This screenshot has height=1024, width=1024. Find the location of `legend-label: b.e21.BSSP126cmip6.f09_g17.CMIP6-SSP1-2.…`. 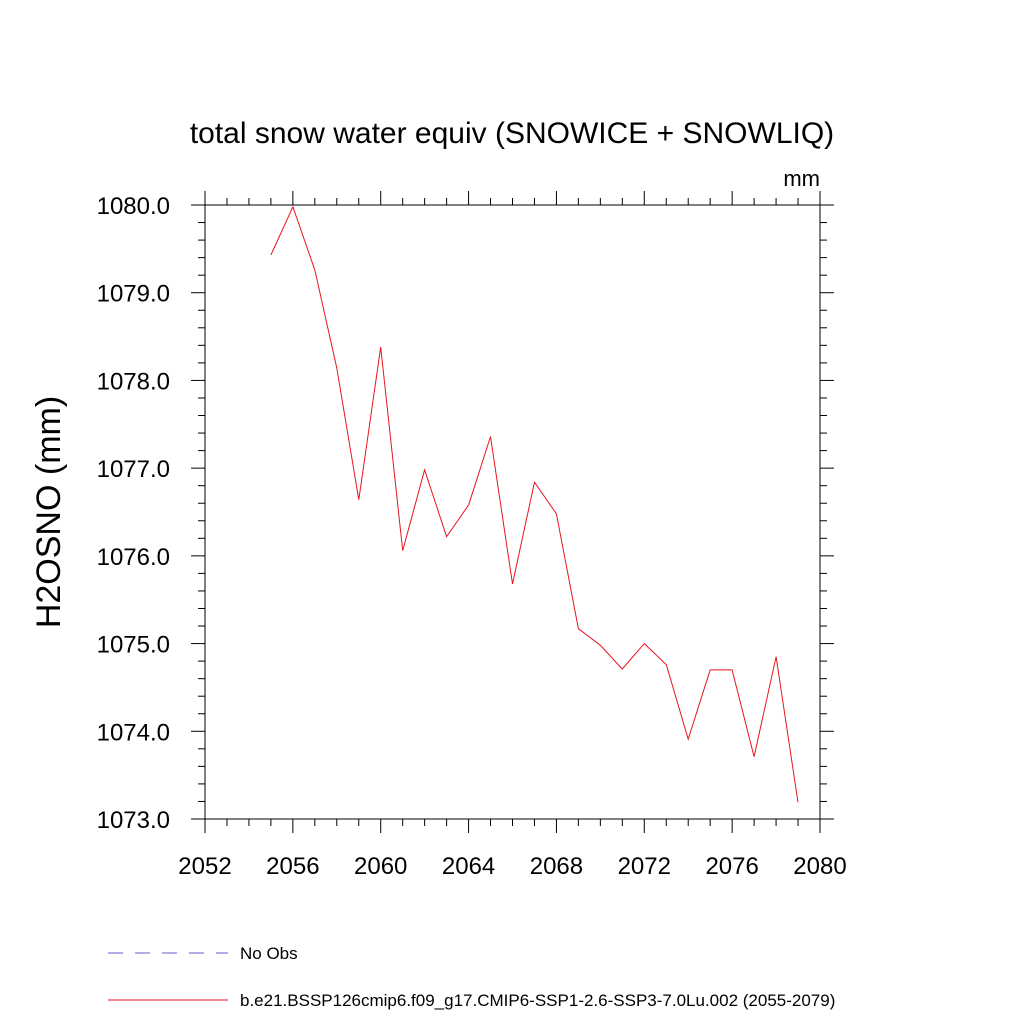

legend-label: b.e21.BSSP126cmip6.f09_g17.CMIP6-SSP1-2.… is located at coordinates (537, 1000).